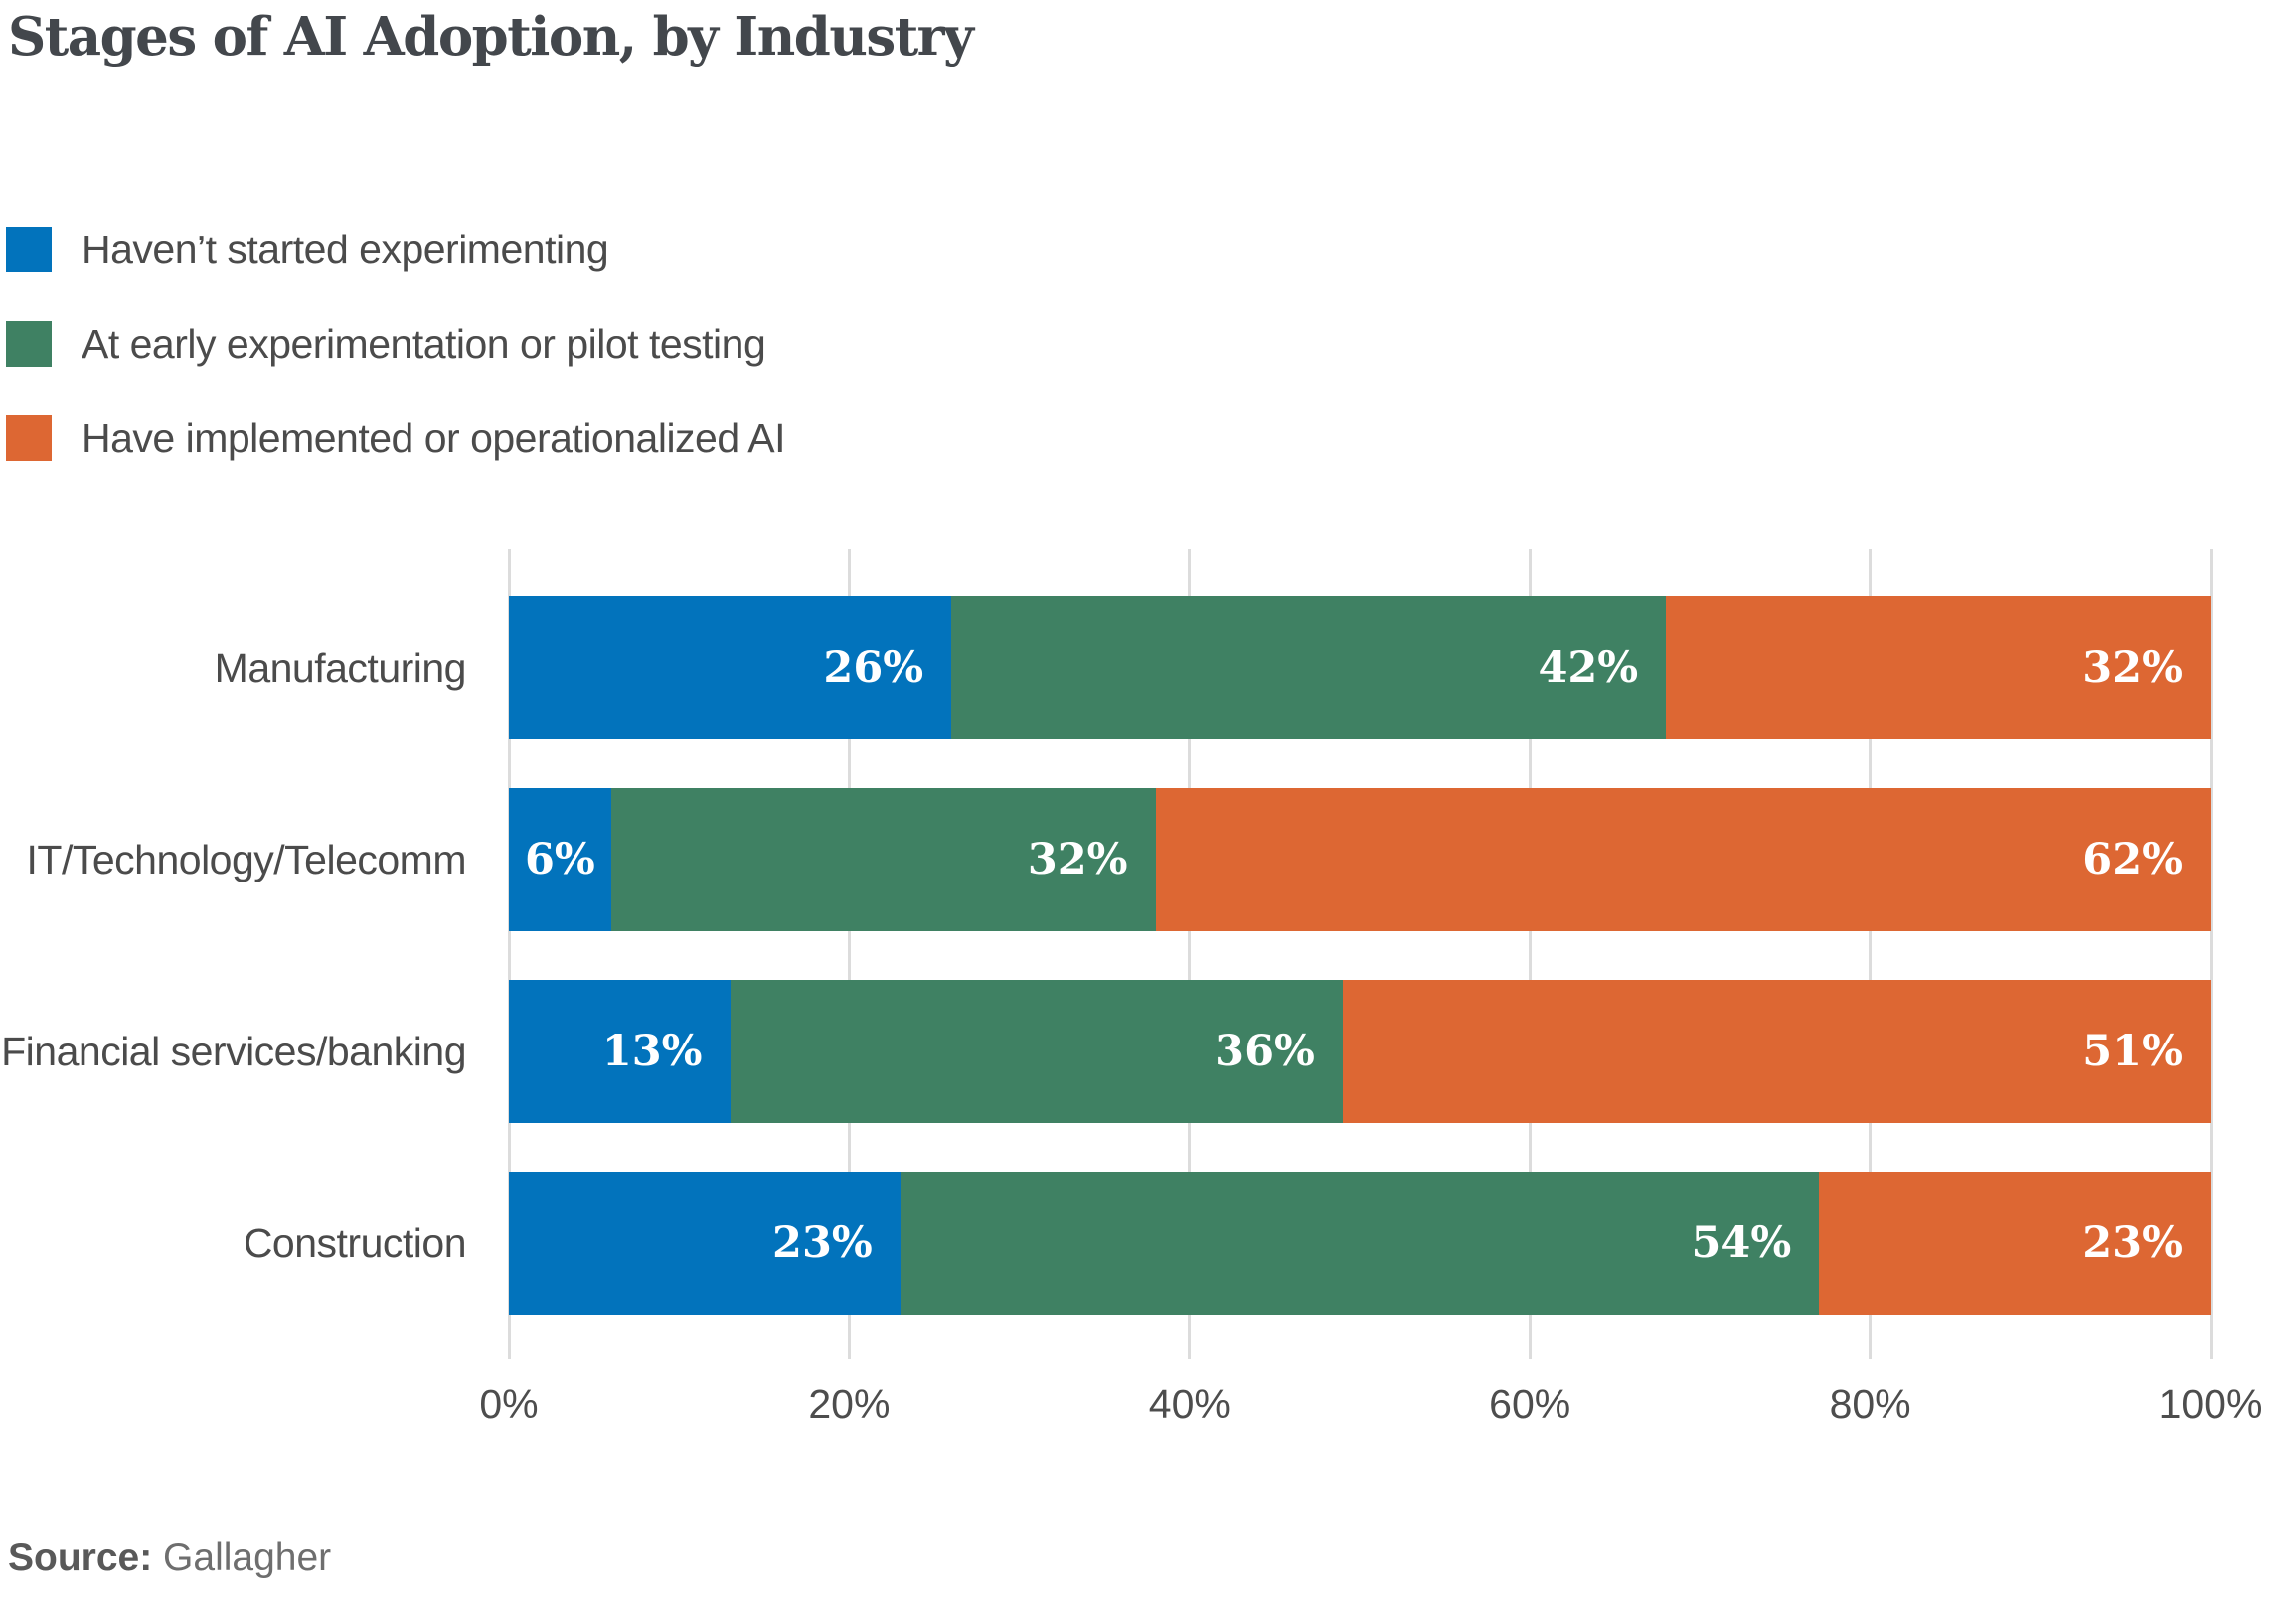 Image resolution: width=2296 pixels, height=1604 pixels. Describe the element at coordinates (509, 1404) in the screenshot. I see `x-tick-label: 0%` at that location.